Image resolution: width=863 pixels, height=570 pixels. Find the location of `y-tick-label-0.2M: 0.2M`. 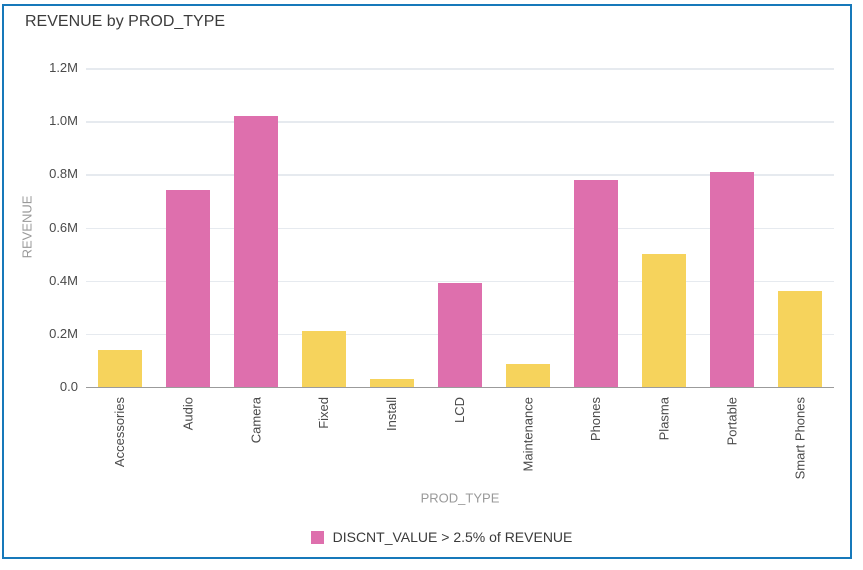

y-tick-label-0.2M: 0.2M is located at coordinates (63, 333).